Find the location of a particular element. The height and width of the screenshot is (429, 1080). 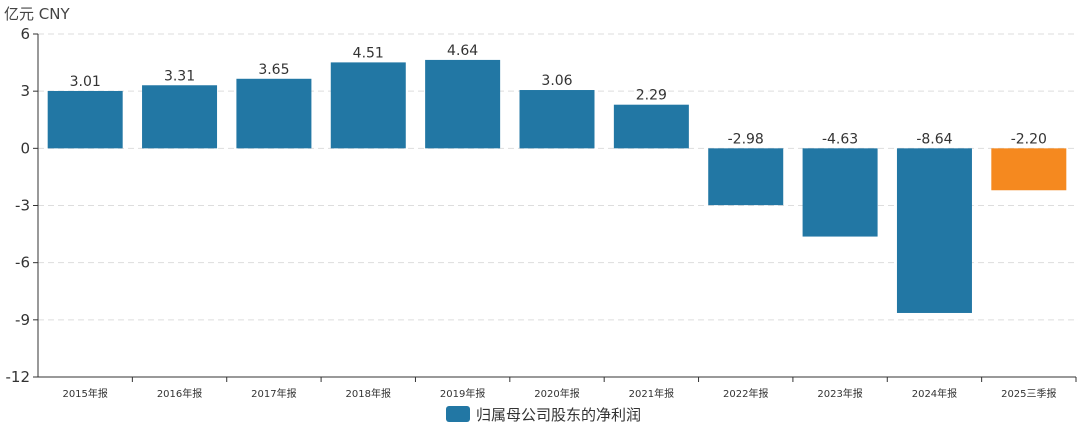

value-label: 4.64 is located at coordinates (462, 51).